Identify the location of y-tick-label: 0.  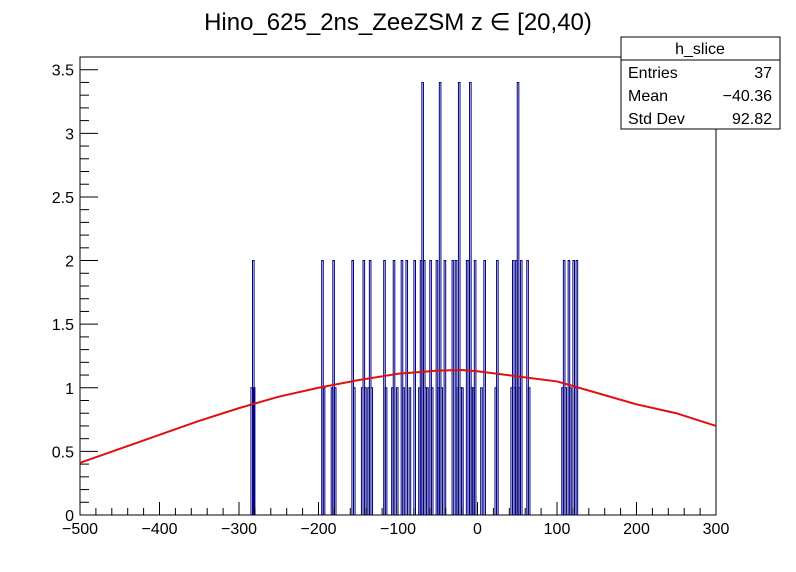
(69, 516).